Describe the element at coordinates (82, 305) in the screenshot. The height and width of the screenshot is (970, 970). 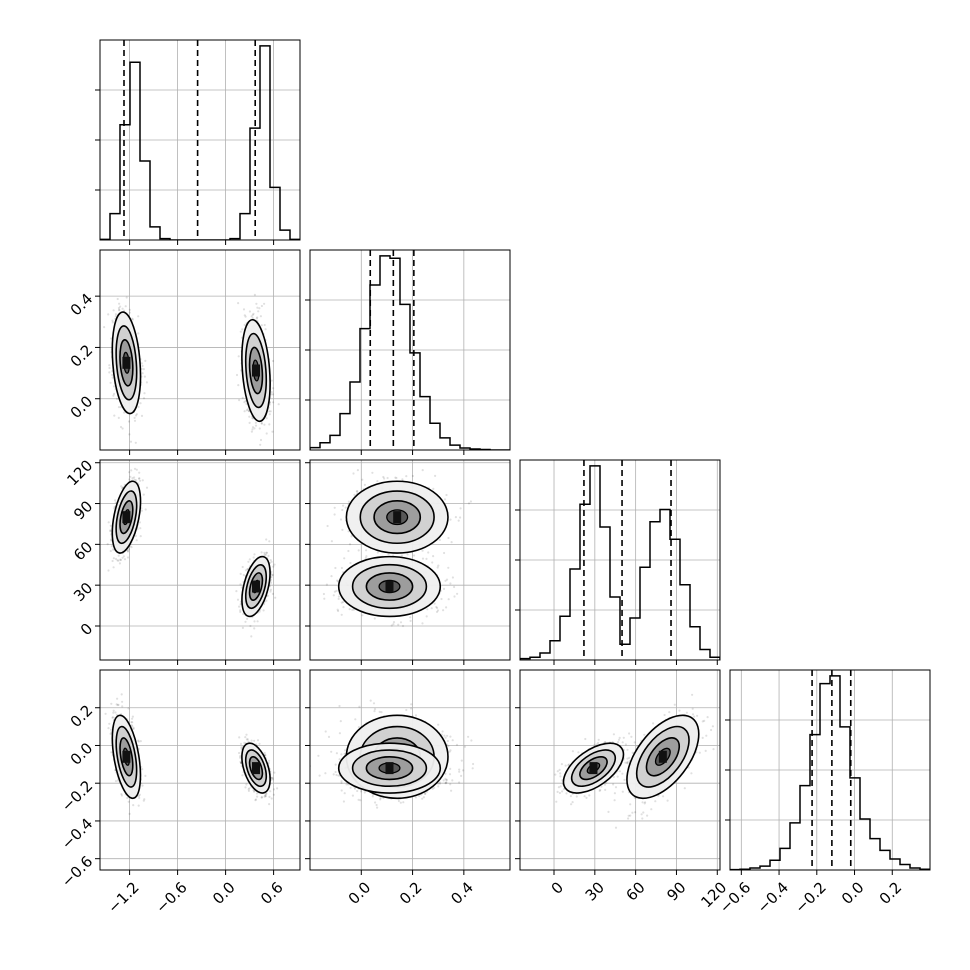
I see `y-tick-label: 0.4` at that location.